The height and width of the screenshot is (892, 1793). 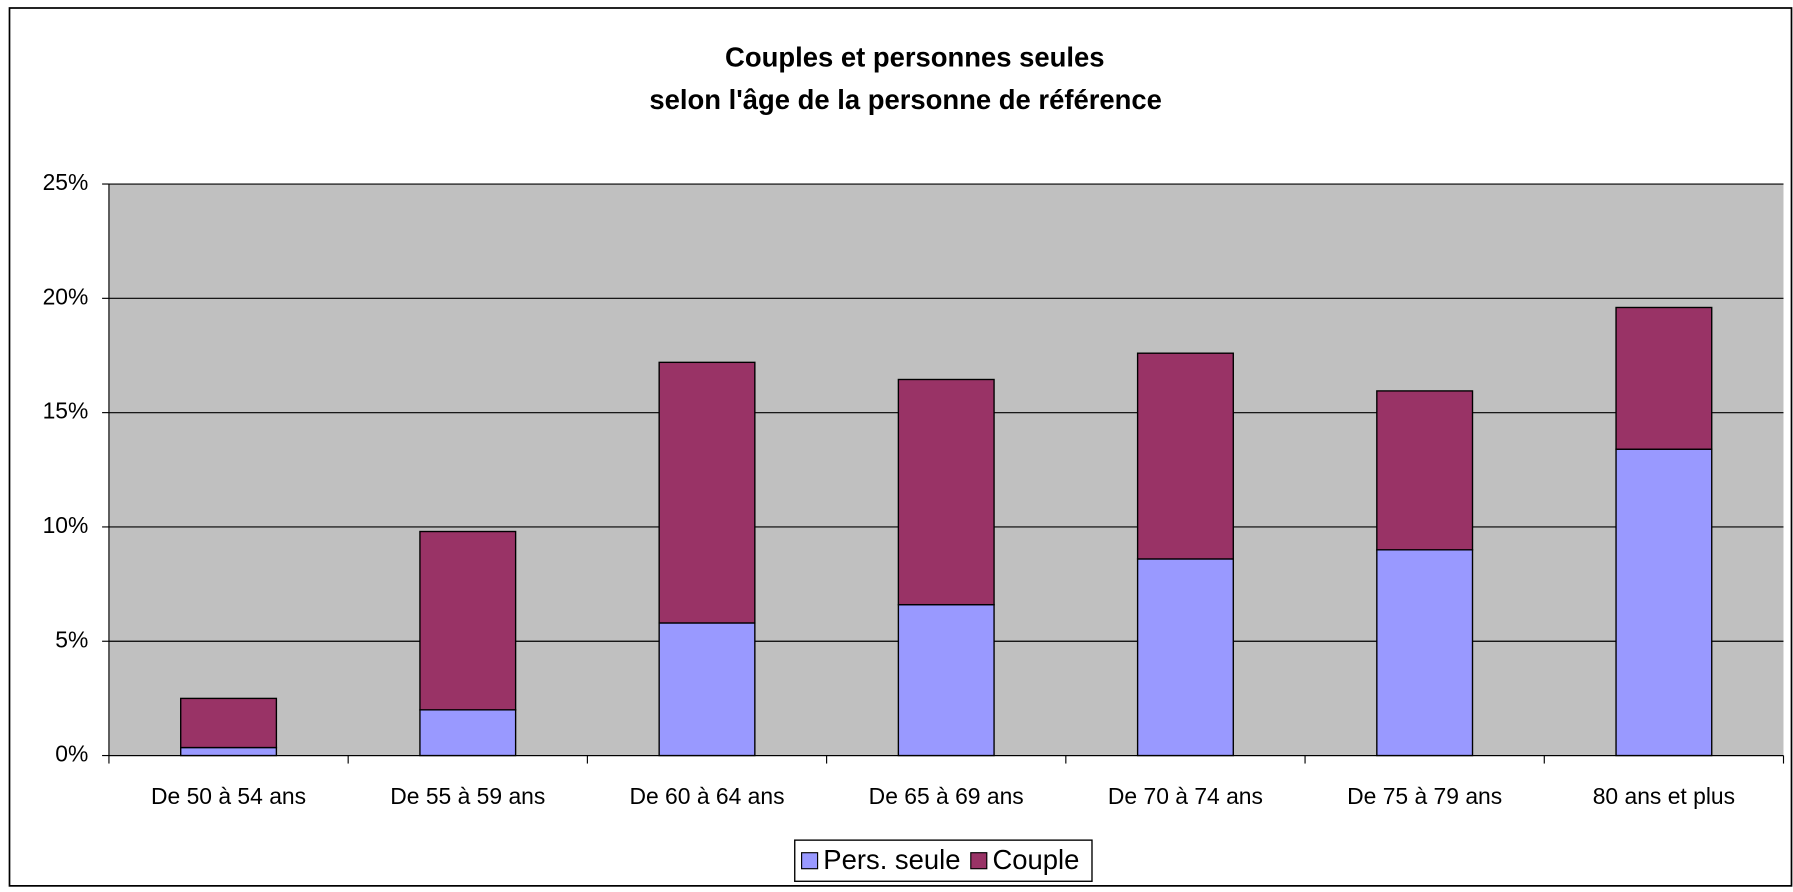 I want to click on legend-box, so click(x=943, y=860).